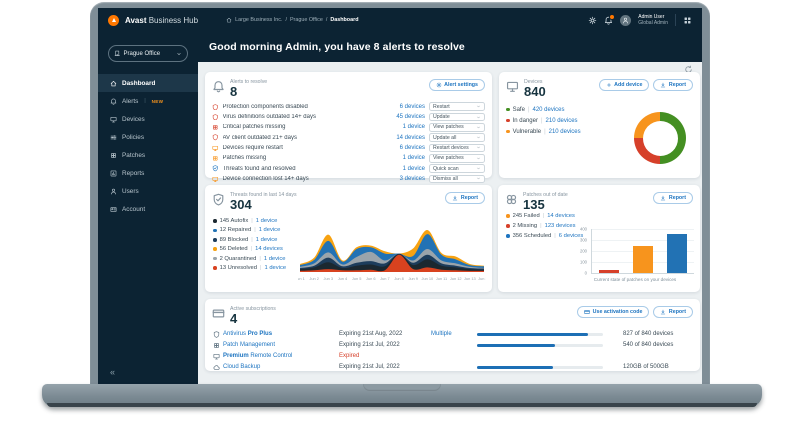 This screenshot has width=800, height=421. Describe the element at coordinates (259, 20) in the screenshot. I see `breadcrumb-org: Large Business Inc.` at that location.